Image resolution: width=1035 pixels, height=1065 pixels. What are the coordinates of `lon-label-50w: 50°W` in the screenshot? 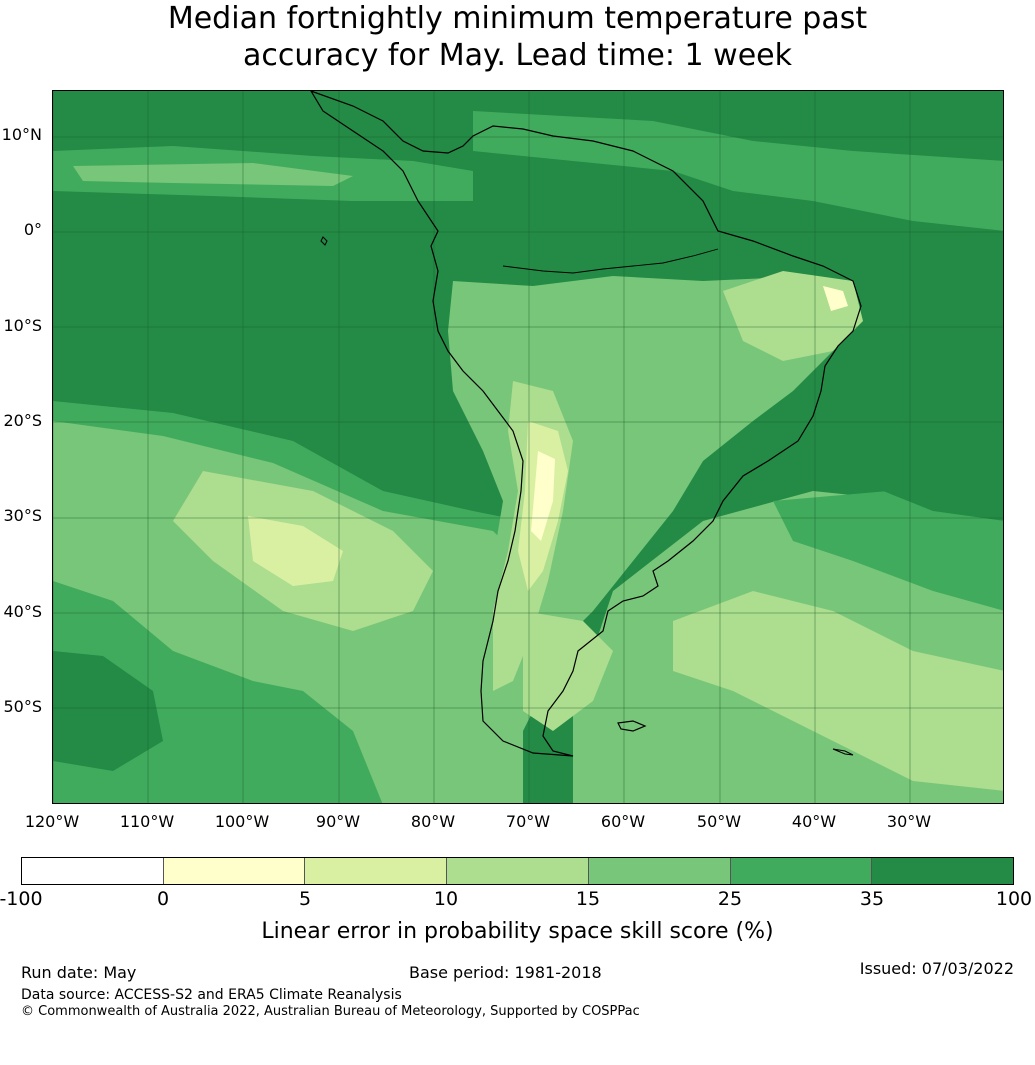 It's located at (719, 821).